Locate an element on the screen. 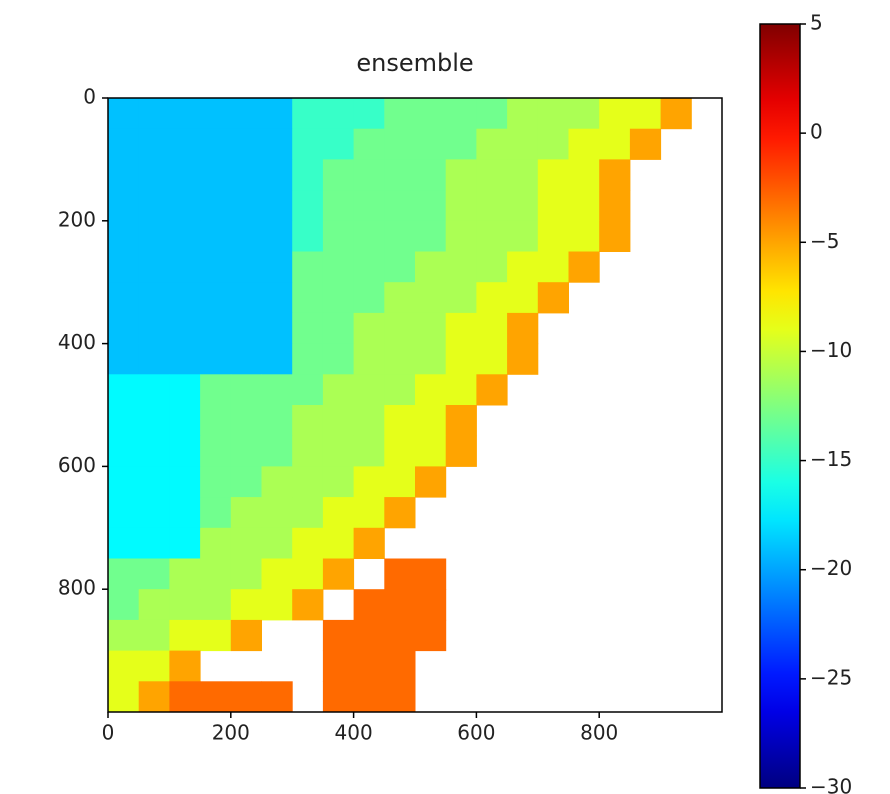 The height and width of the screenshot is (794, 890). colorbar-tick-label: −20 is located at coordinates (831, 568).